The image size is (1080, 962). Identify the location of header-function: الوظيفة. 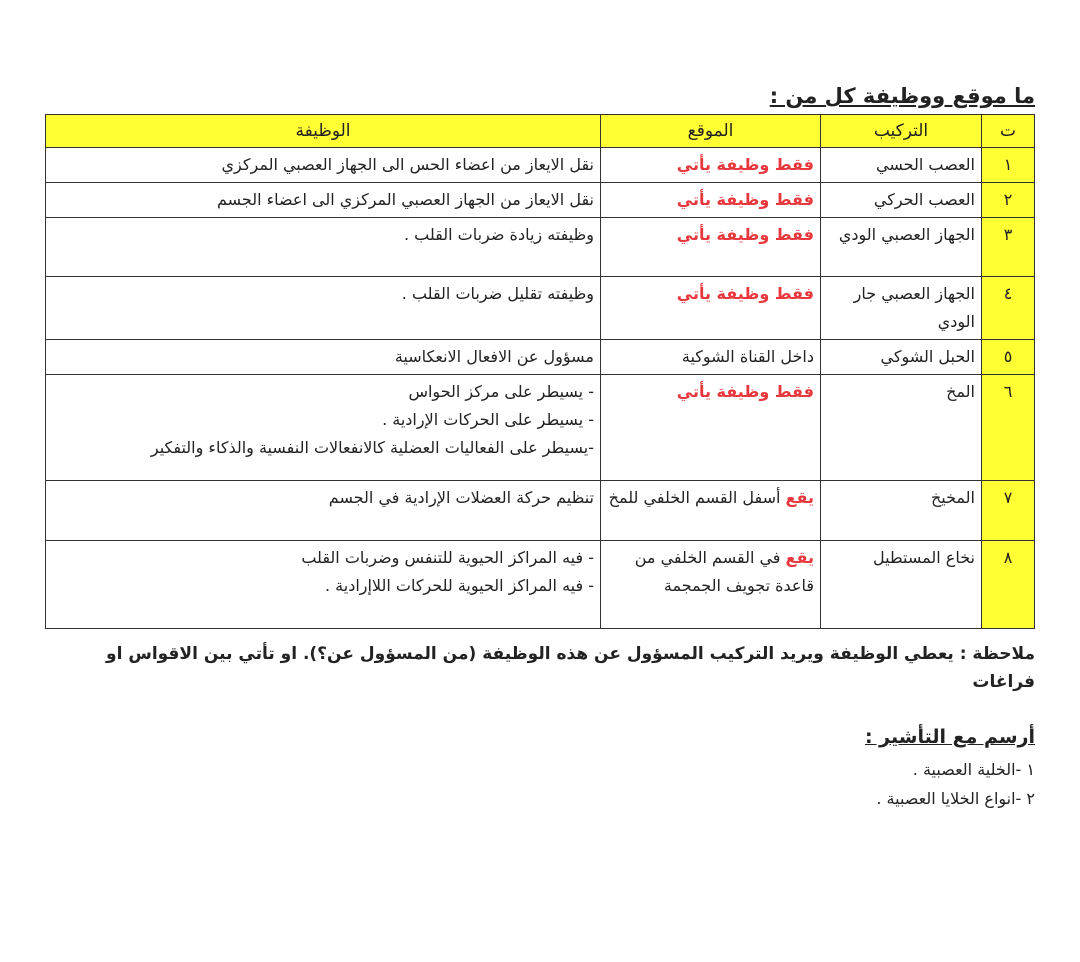
(323, 131).